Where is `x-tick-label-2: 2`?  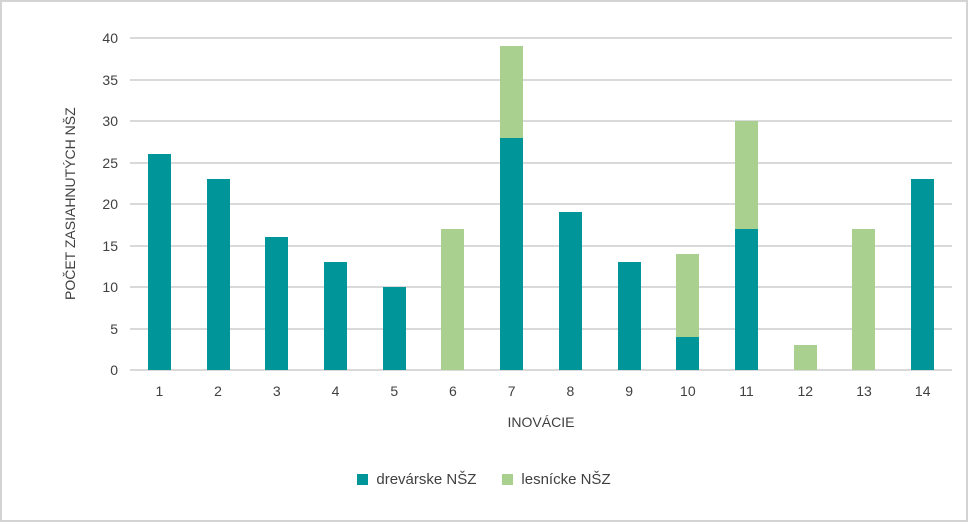
x-tick-label-2: 2 is located at coordinates (218, 391).